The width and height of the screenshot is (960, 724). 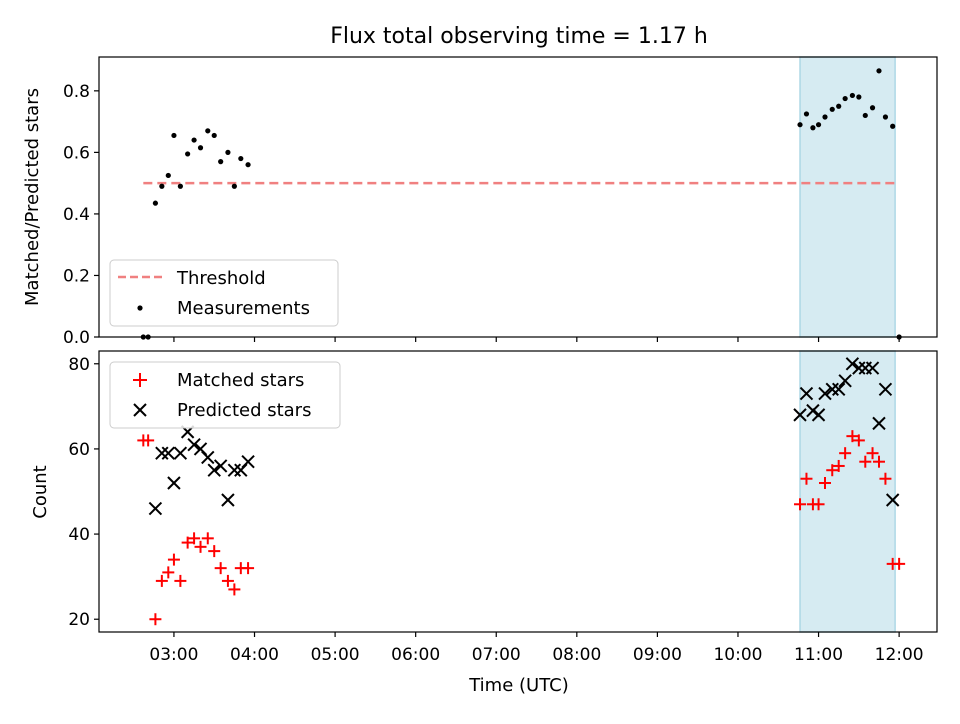 I want to click on y-tick-label: 0.2, so click(x=76, y=276).